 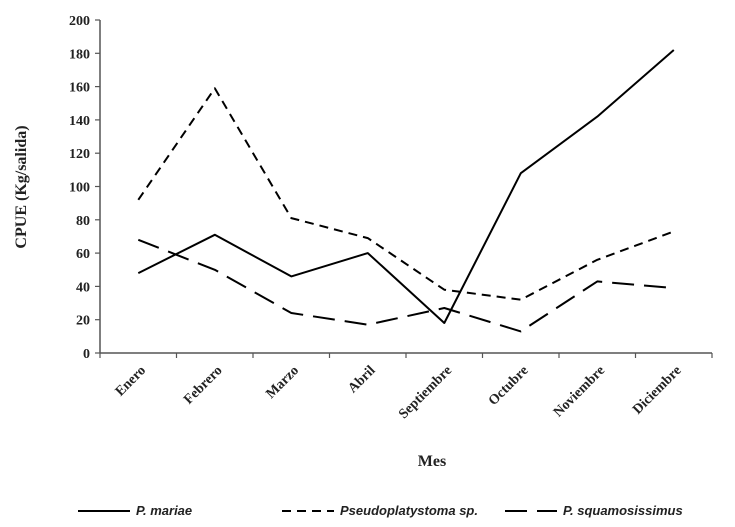 What do you see at coordinates (282, 382) in the screenshot?
I see `x-tick-label: Marzo` at bounding box center [282, 382].